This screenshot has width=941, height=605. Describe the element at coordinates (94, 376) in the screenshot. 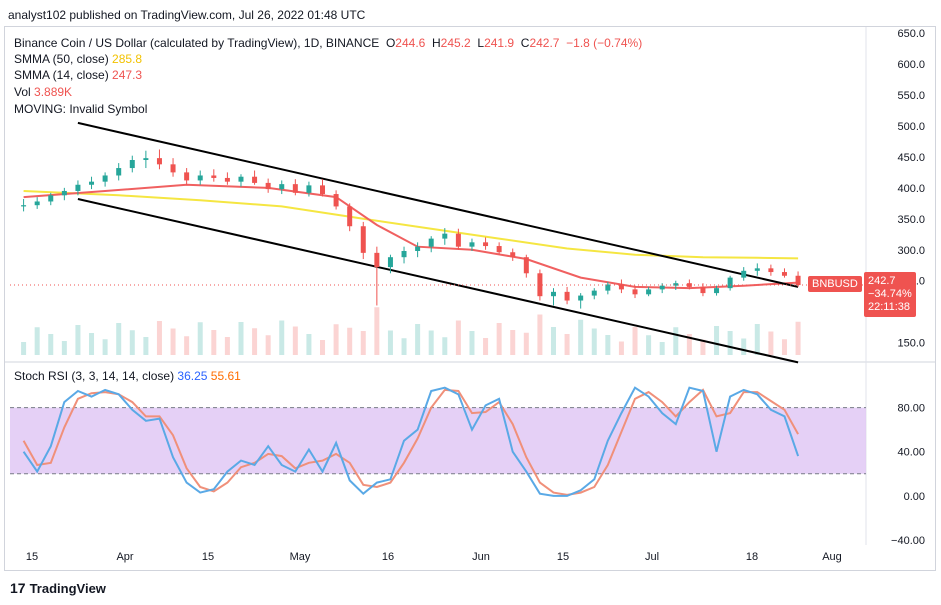

I see `stoch-label: Stoch RSI (3, 3, 14, 14, close)` at that location.